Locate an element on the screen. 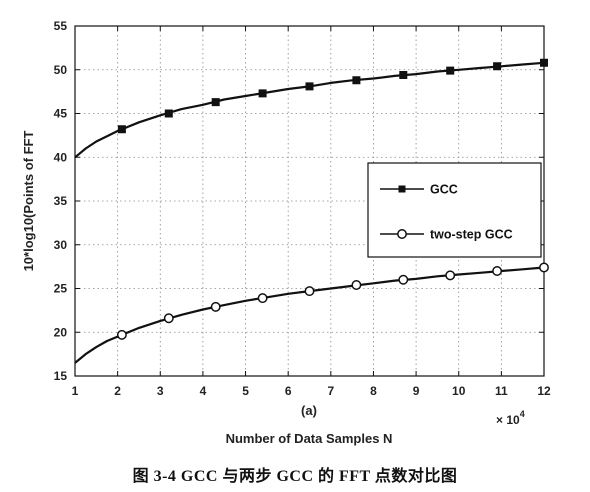 This screenshot has width=590, height=492. figure-caption: 图 3-4 GCC 与两步 GCC 的 FFT 点数对比图 is located at coordinates (295, 476).